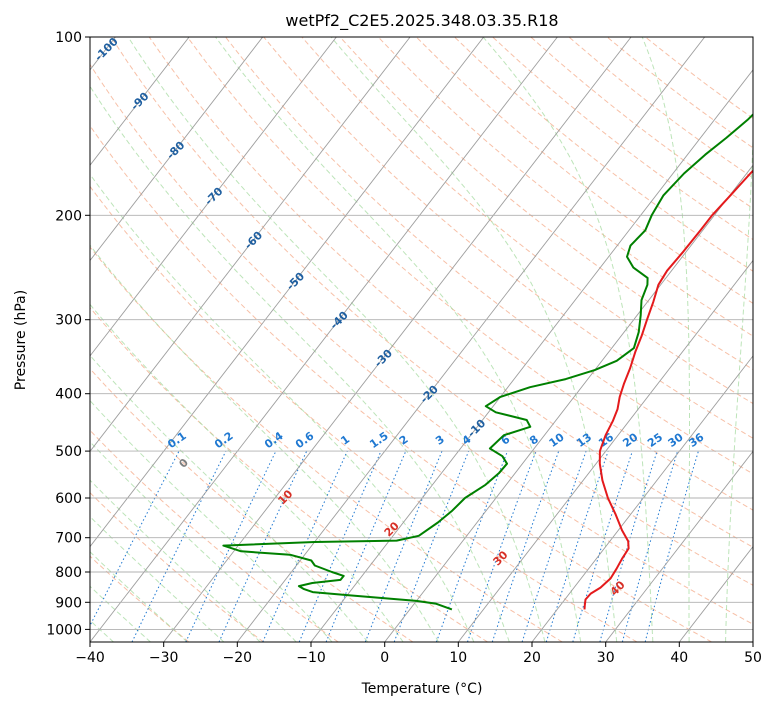 This screenshot has height=708, width=775. Describe the element at coordinates (238, 658) in the screenshot. I see `x-tick-label: −20` at that location.